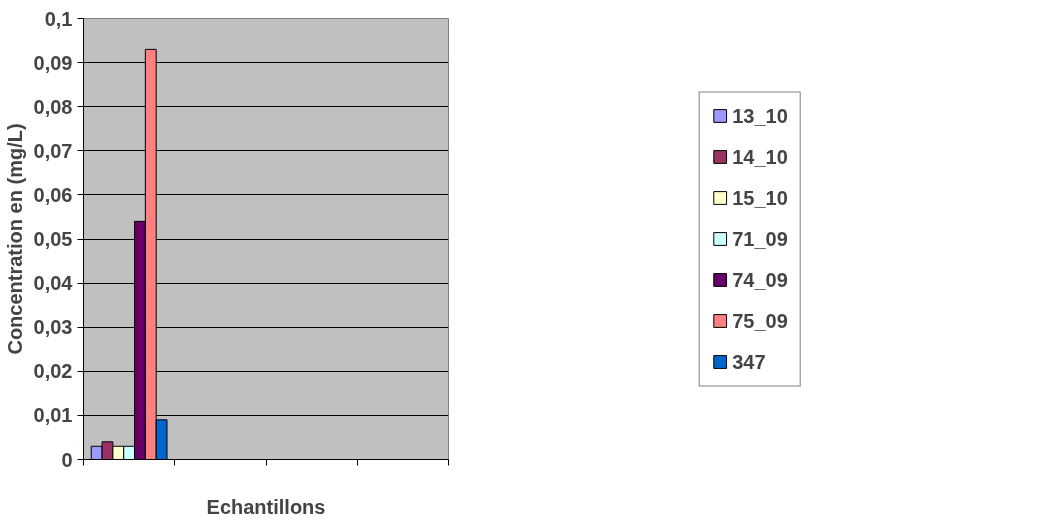 This screenshot has width=1051, height=520. What do you see at coordinates (67, 459) in the screenshot?
I see `y-tick-label: 0` at bounding box center [67, 459].